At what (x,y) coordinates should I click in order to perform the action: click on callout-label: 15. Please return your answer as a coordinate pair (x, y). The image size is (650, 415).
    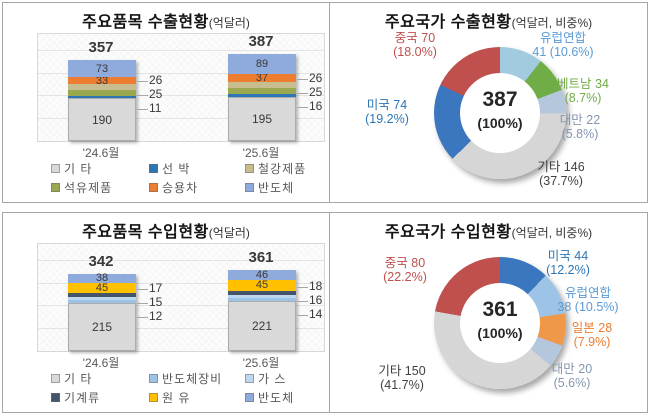
    Looking at the image, I should click on (156, 301).